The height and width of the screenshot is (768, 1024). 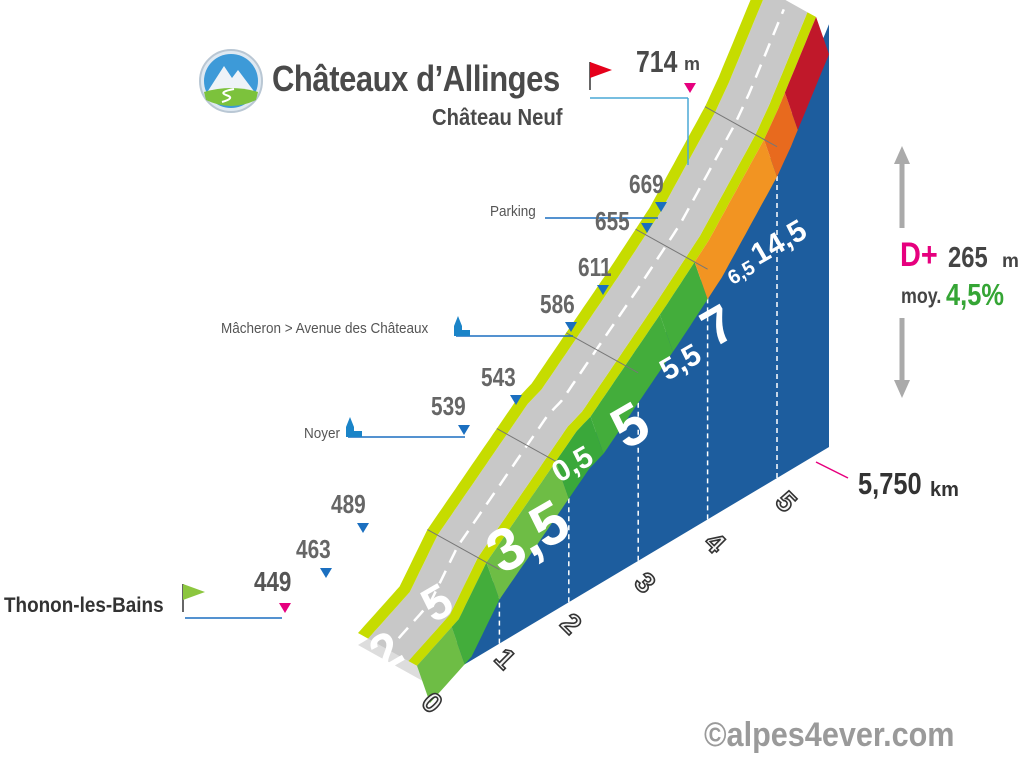 I want to click on summit-altitude: 714, so click(x=657, y=61).